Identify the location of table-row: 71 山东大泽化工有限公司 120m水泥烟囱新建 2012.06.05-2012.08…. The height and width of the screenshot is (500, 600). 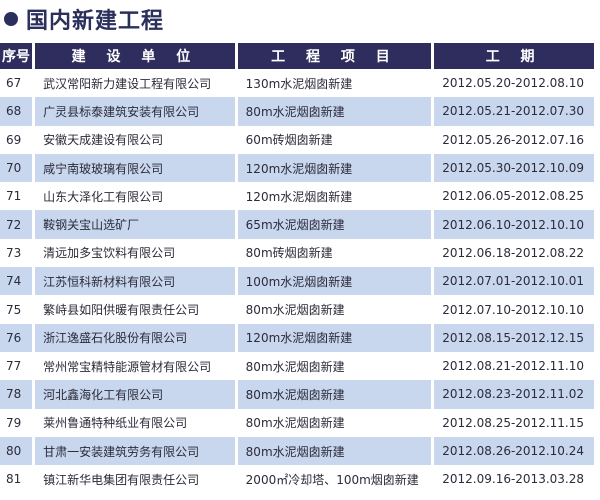
(297, 196).